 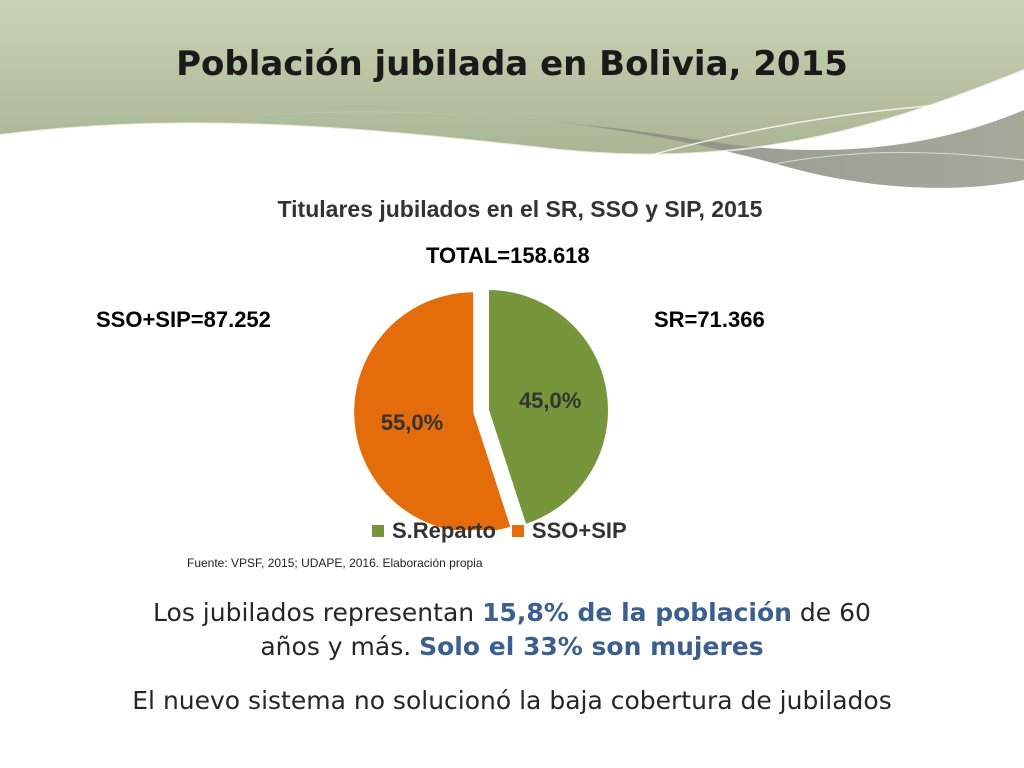 What do you see at coordinates (709, 319) in the screenshot?
I see `sr-annotation: SR=71.366` at bounding box center [709, 319].